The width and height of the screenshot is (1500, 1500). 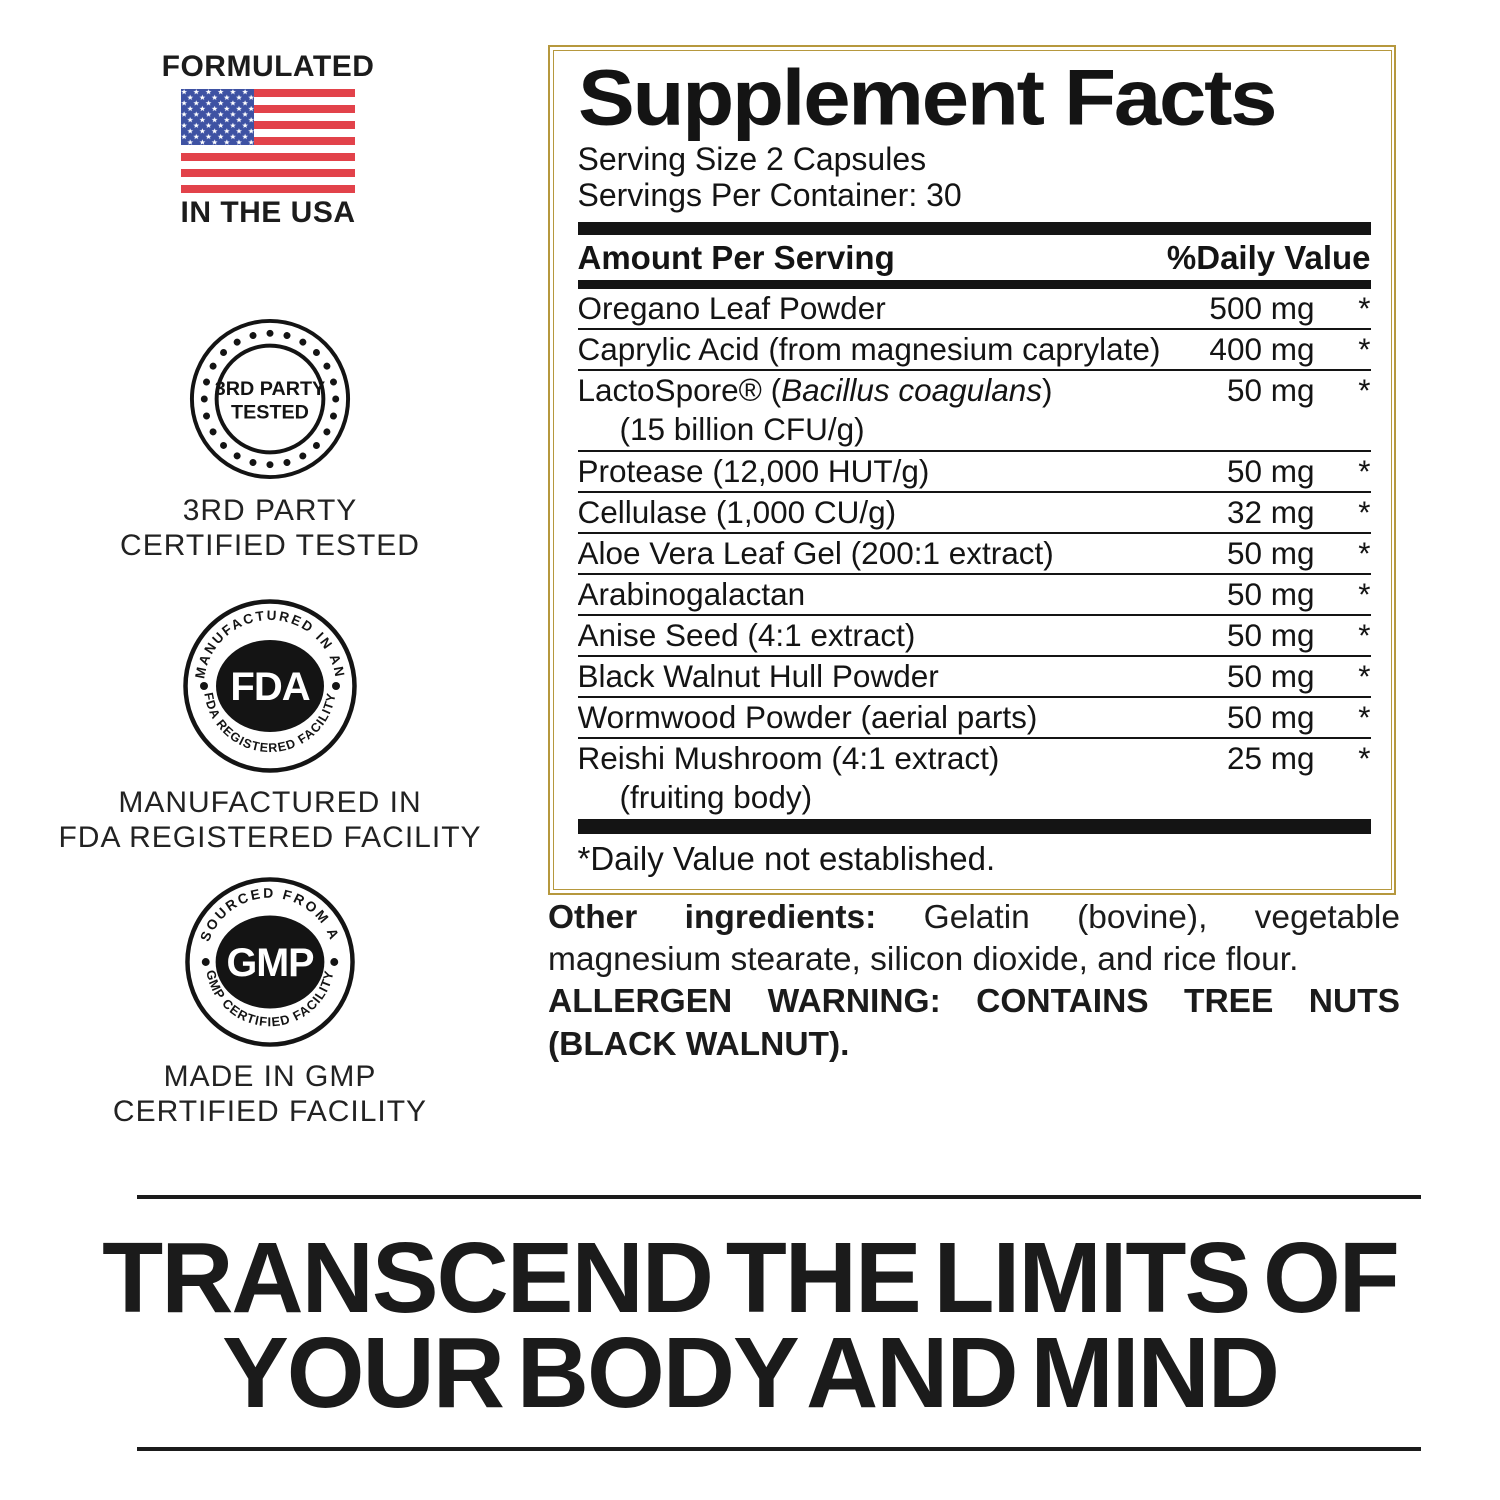 What do you see at coordinates (974, 229) in the screenshot?
I see `divider-bar-thick` at bounding box center [974, 229].